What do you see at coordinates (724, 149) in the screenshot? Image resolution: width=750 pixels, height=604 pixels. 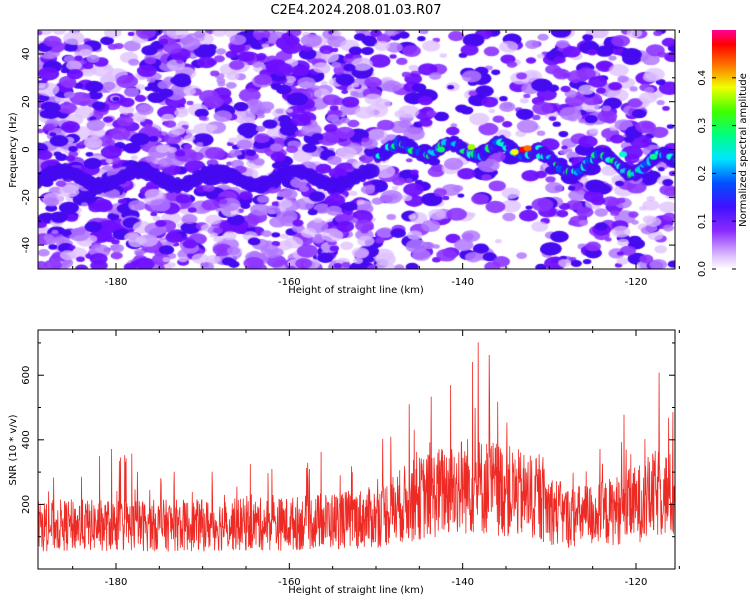 I see `colorbar-gradient` at bounding box center [724, 149].